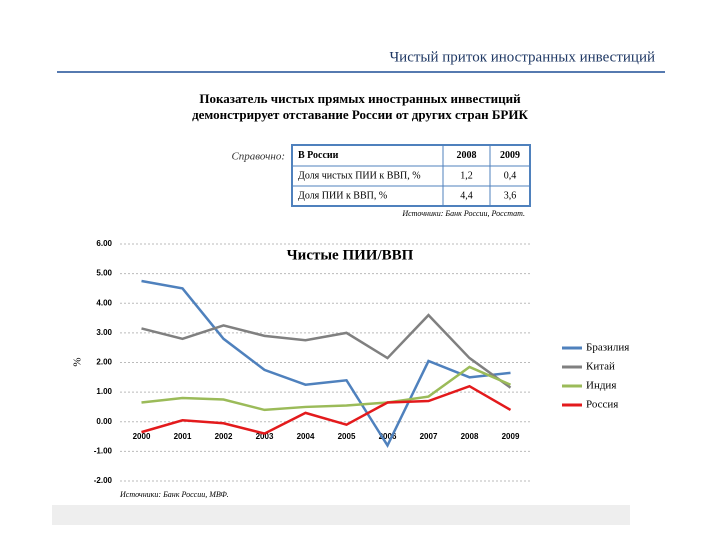 Image resolution: width=720 pixels, height=540 pixels. Describe the element at coordinates (429, 436) in the screenshot. I see `x-tick-label: 2007` at that location.